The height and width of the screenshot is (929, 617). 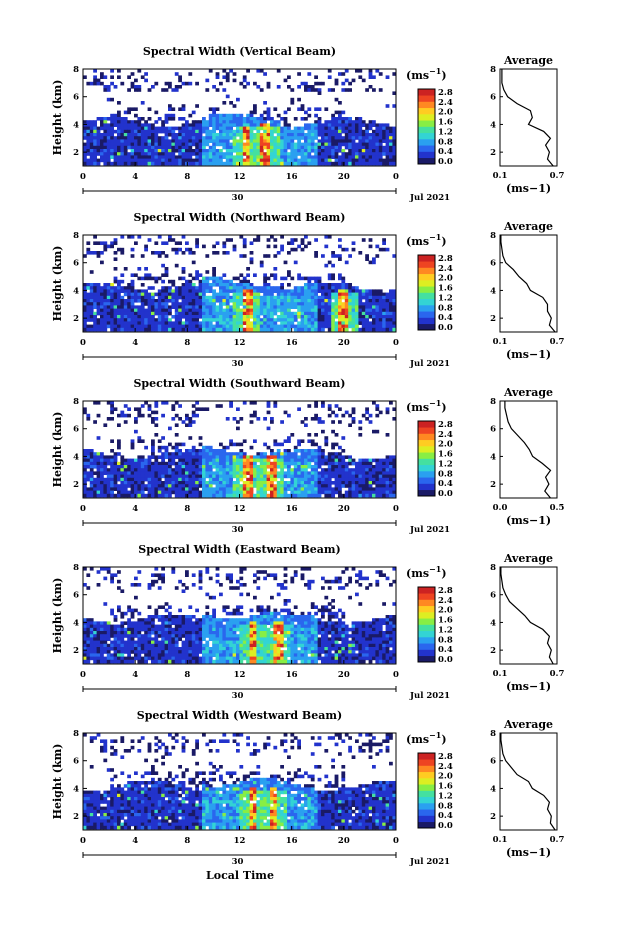 I want to click on panel-title: Spectral Width (Vertical Beam), so click(x=239, y=51).